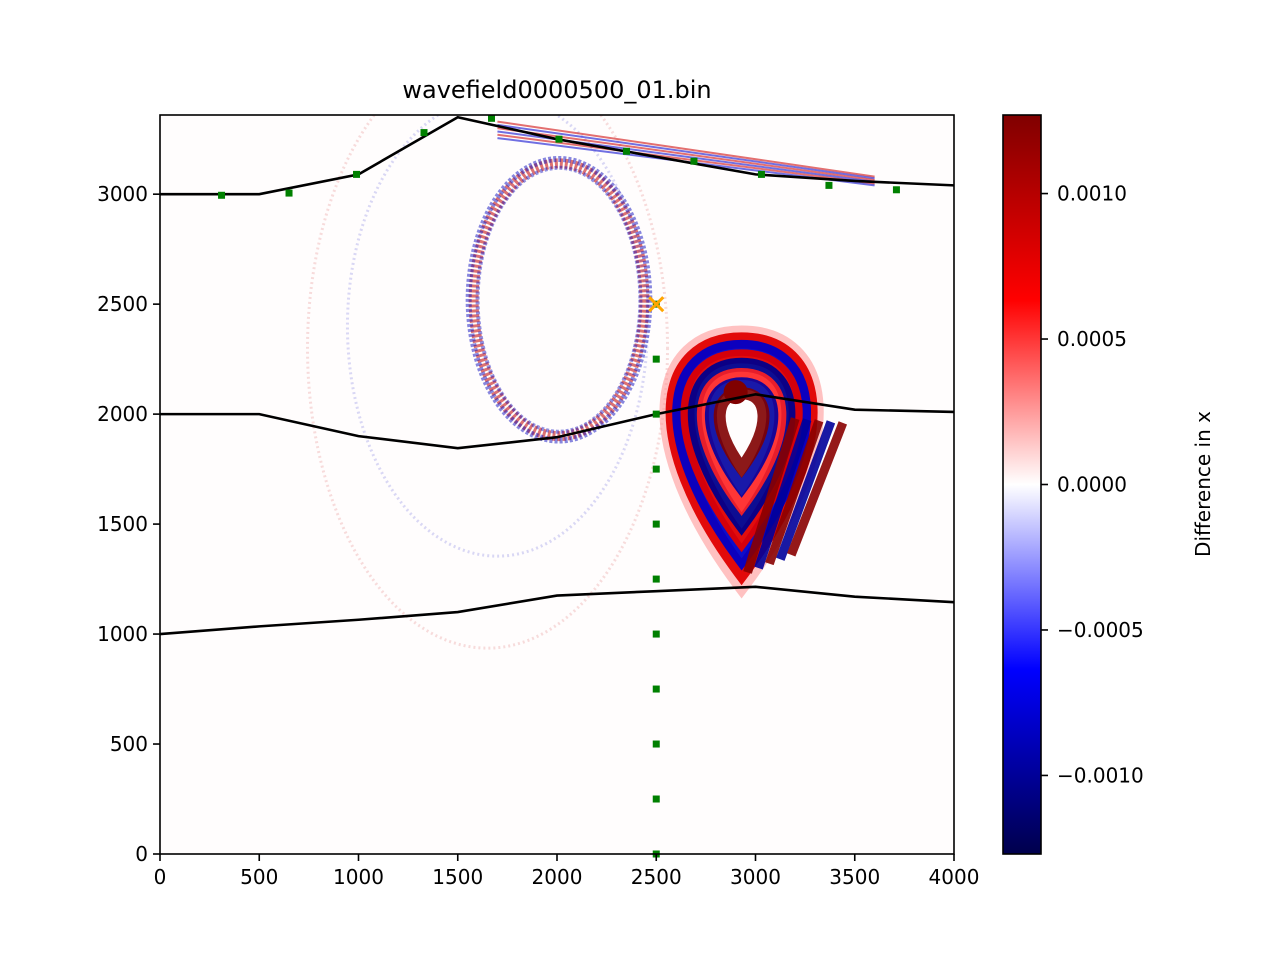  I want to click on chart-title: wavefield0000500_01.bin, so click(556, 90).